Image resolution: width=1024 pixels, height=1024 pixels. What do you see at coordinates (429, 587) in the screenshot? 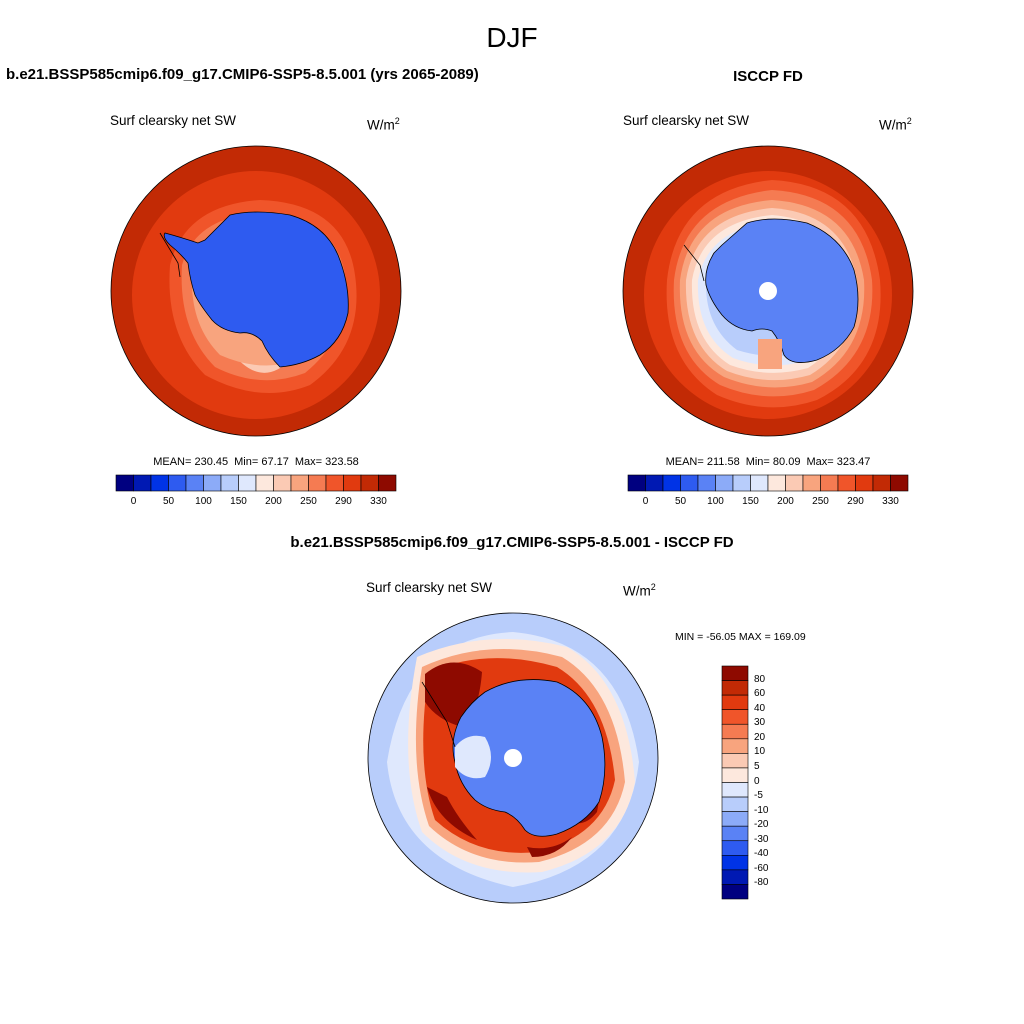
I see `diff-variable-label: Surf clearsky net SW` at bounding box center [429, 587].